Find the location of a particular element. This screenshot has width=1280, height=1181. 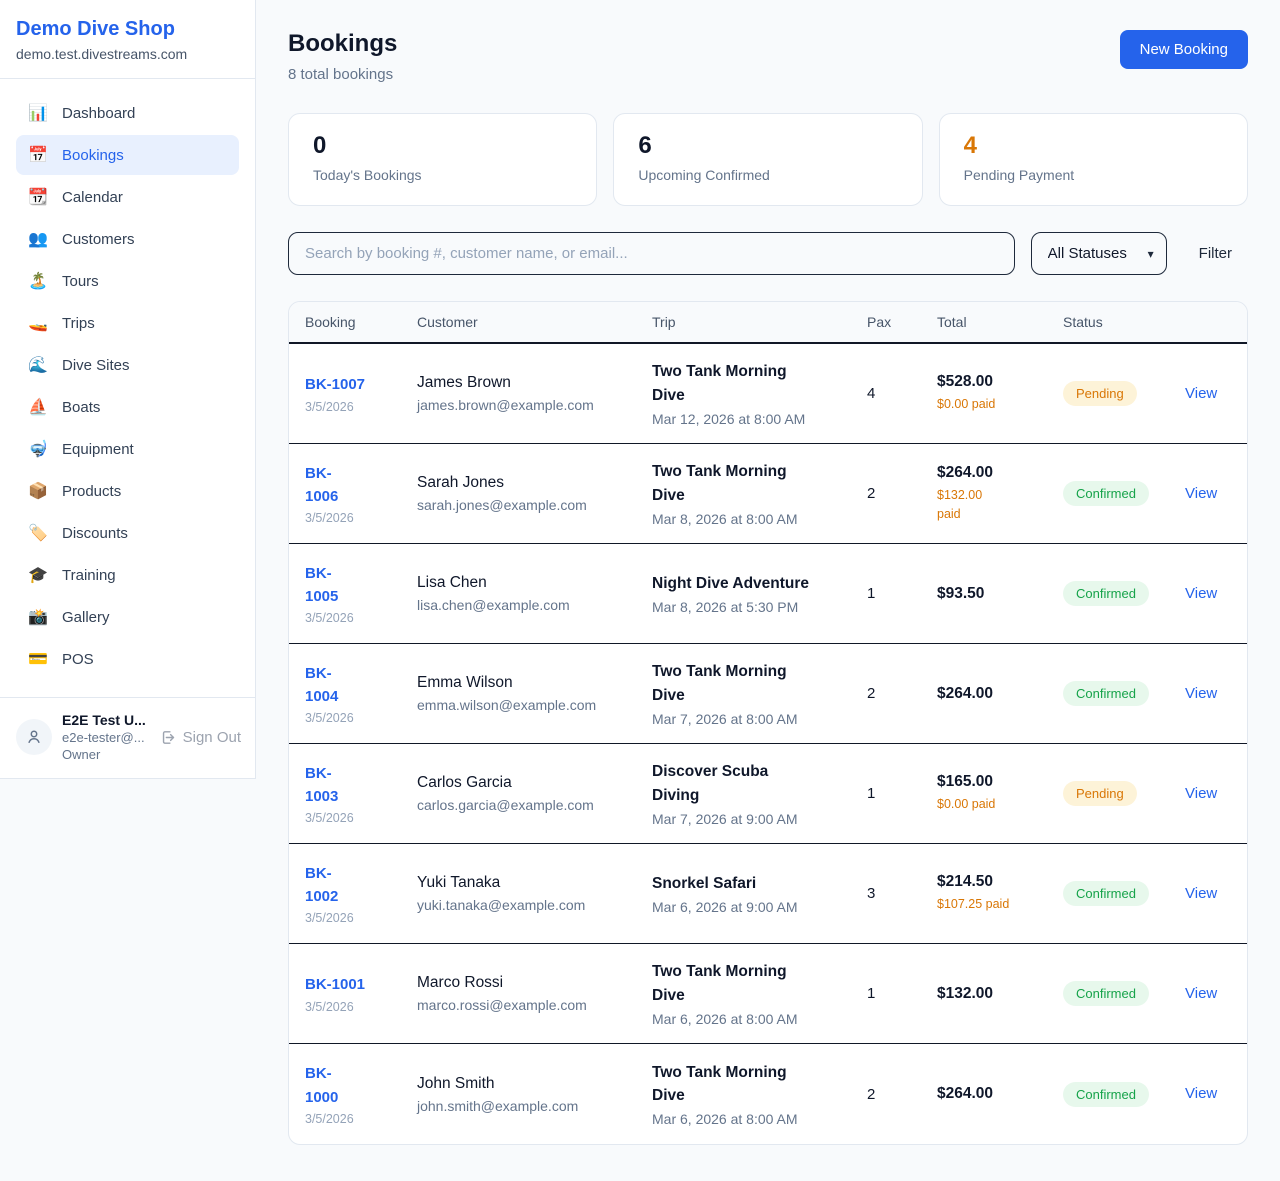

wave-icon: 🌊 is located at coordinates (38, 365).